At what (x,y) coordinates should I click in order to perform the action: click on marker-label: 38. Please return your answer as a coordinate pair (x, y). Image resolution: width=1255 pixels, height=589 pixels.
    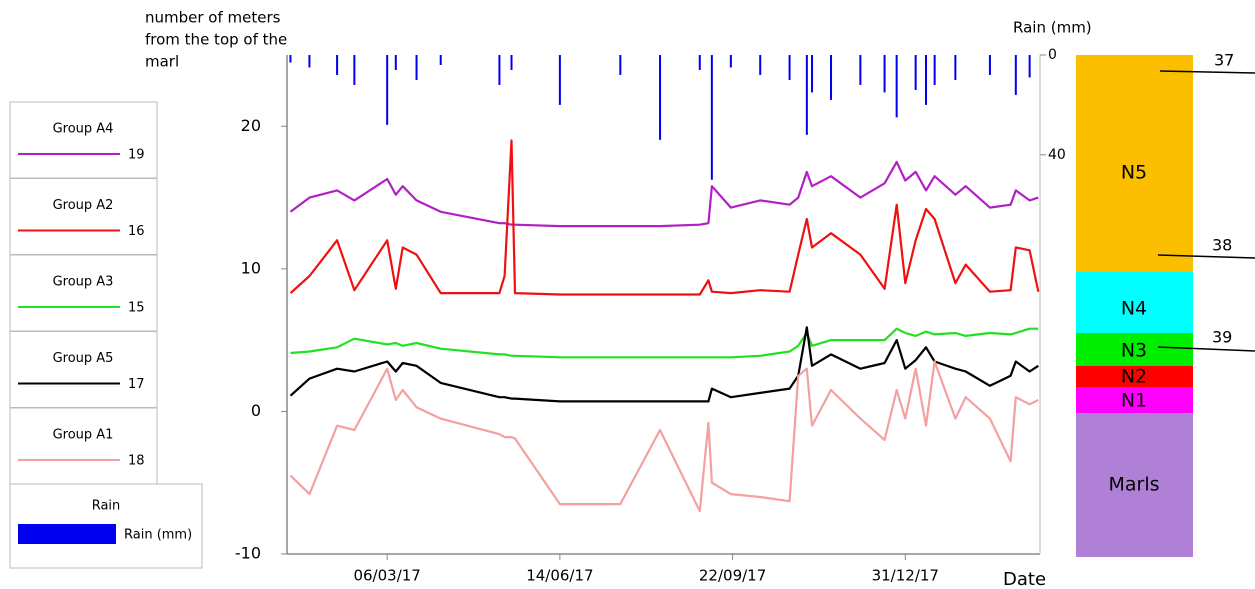
    Looking at the image, I should click on (1222, 245).